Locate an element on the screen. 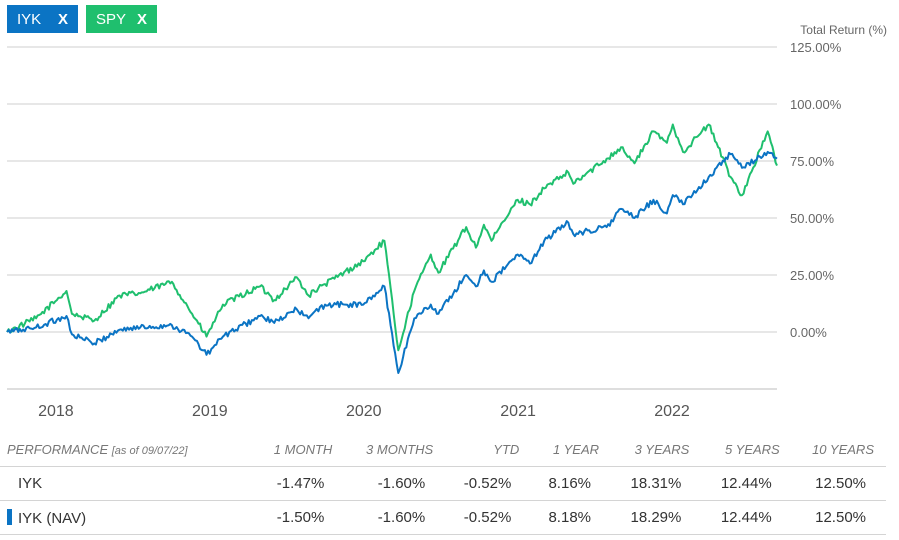 The image size is (899, 540). row-name-cell: IYK (NAV) is located at coordinates (127, 517).